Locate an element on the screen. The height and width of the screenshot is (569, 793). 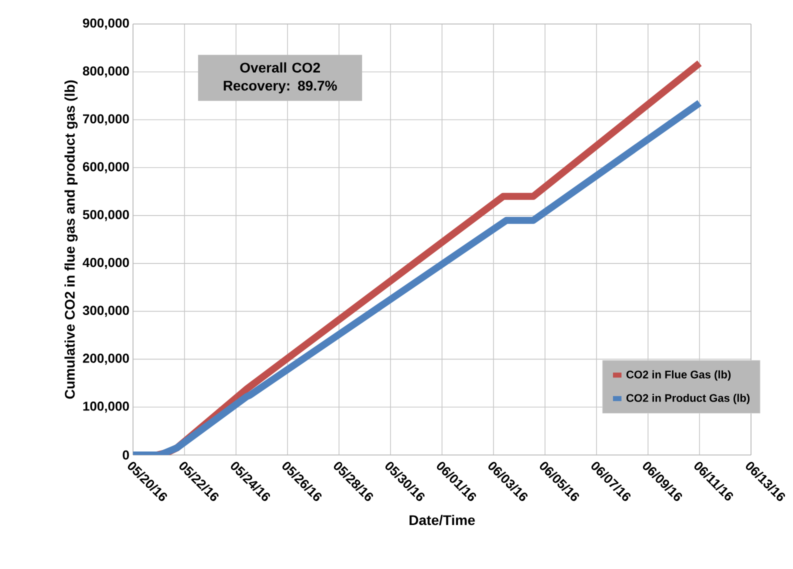
annotation: Overall CO2 Recovery: 89.7% is located at coordinates (280, 78).